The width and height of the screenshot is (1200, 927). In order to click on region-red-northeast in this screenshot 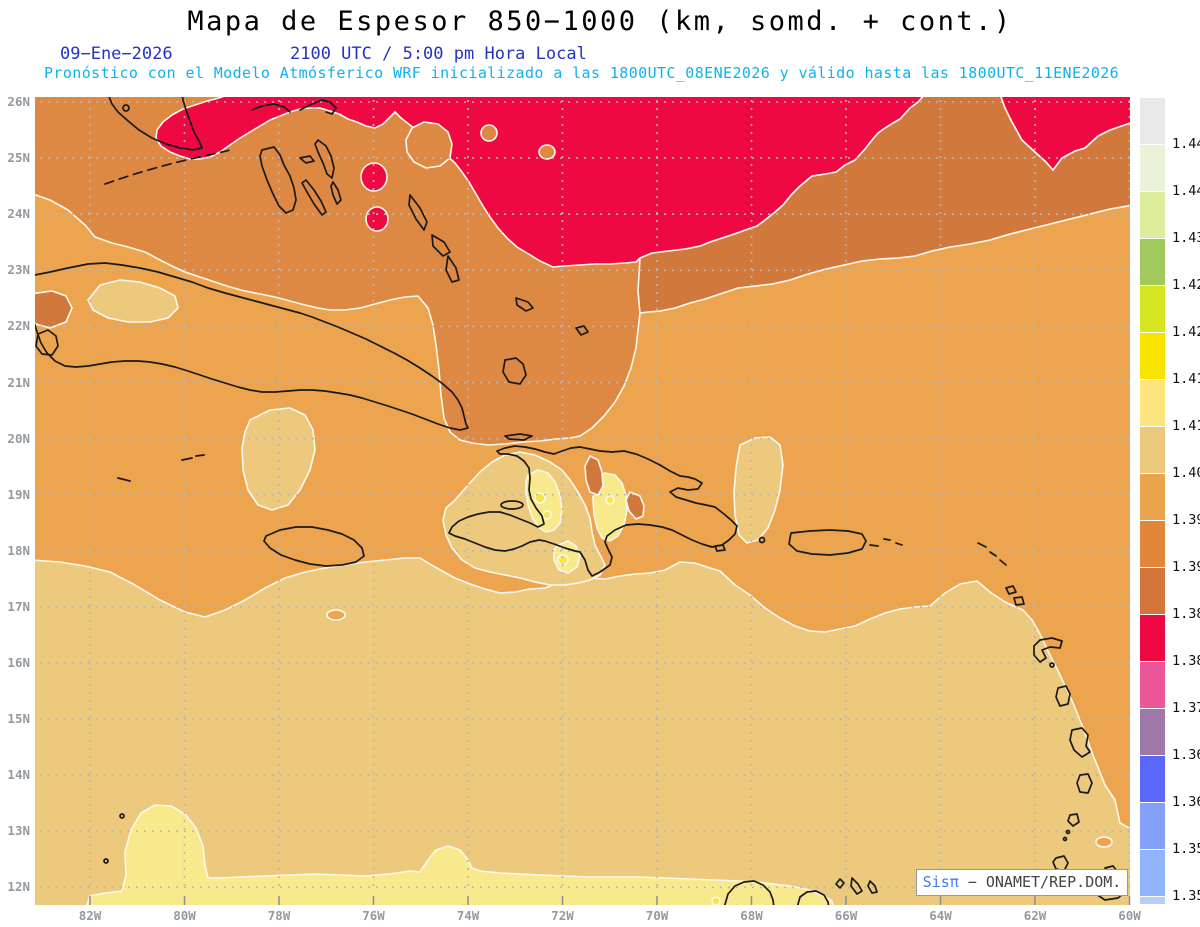, I will do `click(1065, 134)`.